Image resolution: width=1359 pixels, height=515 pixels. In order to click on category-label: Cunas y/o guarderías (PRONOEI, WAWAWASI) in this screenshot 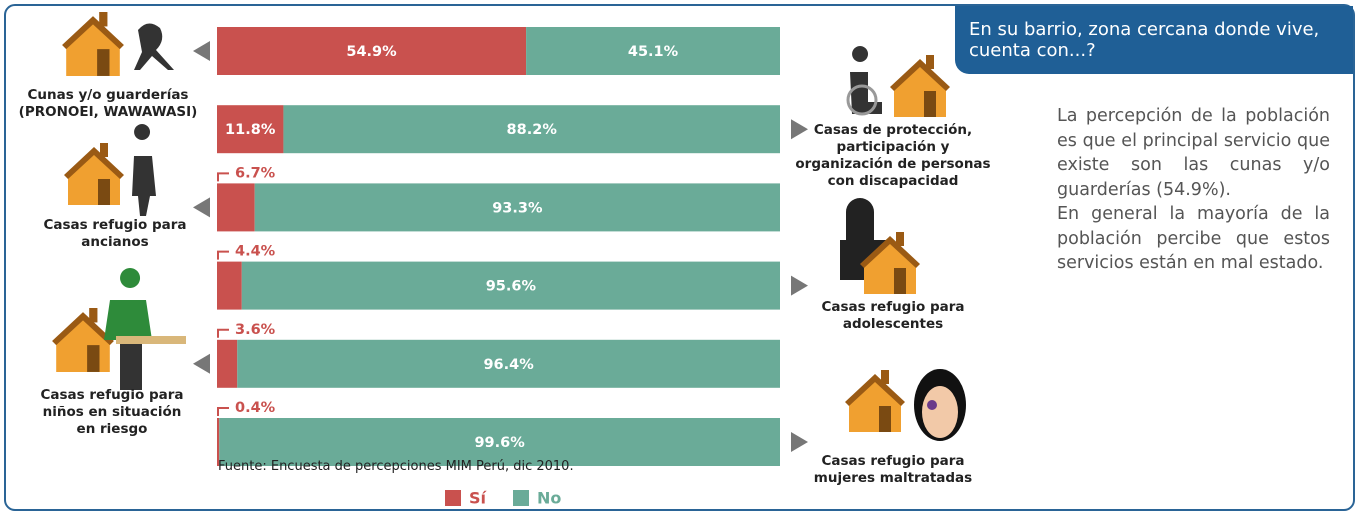, I will do `click(108, 103)`.